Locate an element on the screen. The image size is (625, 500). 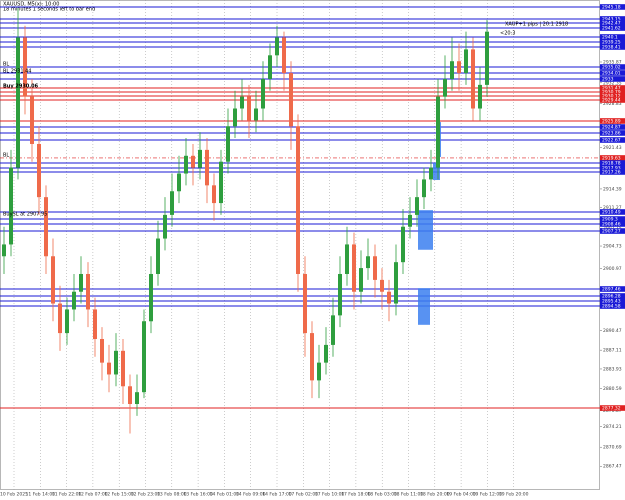
x-tick-label: 13 Feb 16:00 is located at coordinates (198, 495).